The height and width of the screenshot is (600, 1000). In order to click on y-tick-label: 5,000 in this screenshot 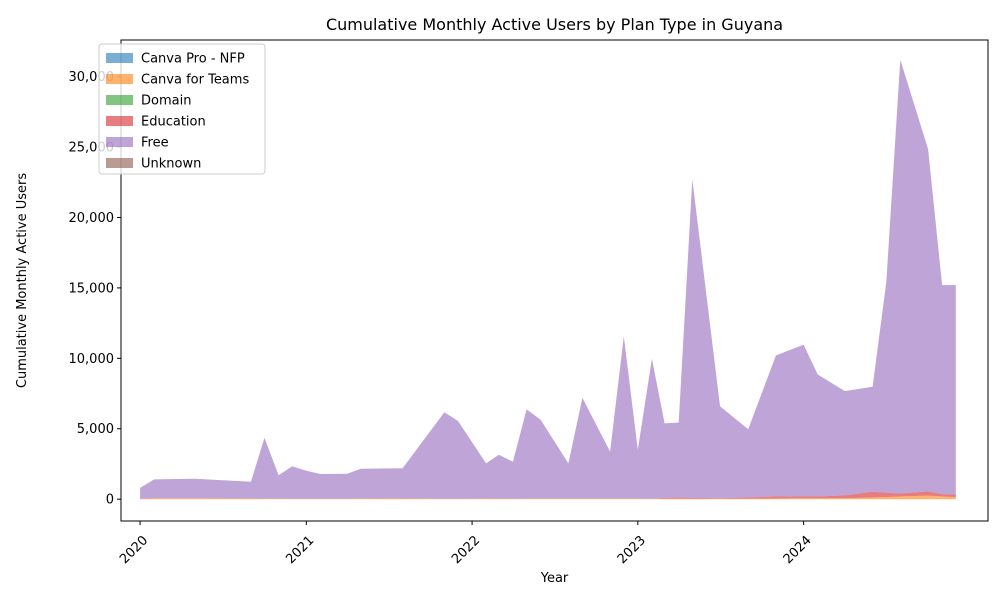, I will do `click(95, 429)`.